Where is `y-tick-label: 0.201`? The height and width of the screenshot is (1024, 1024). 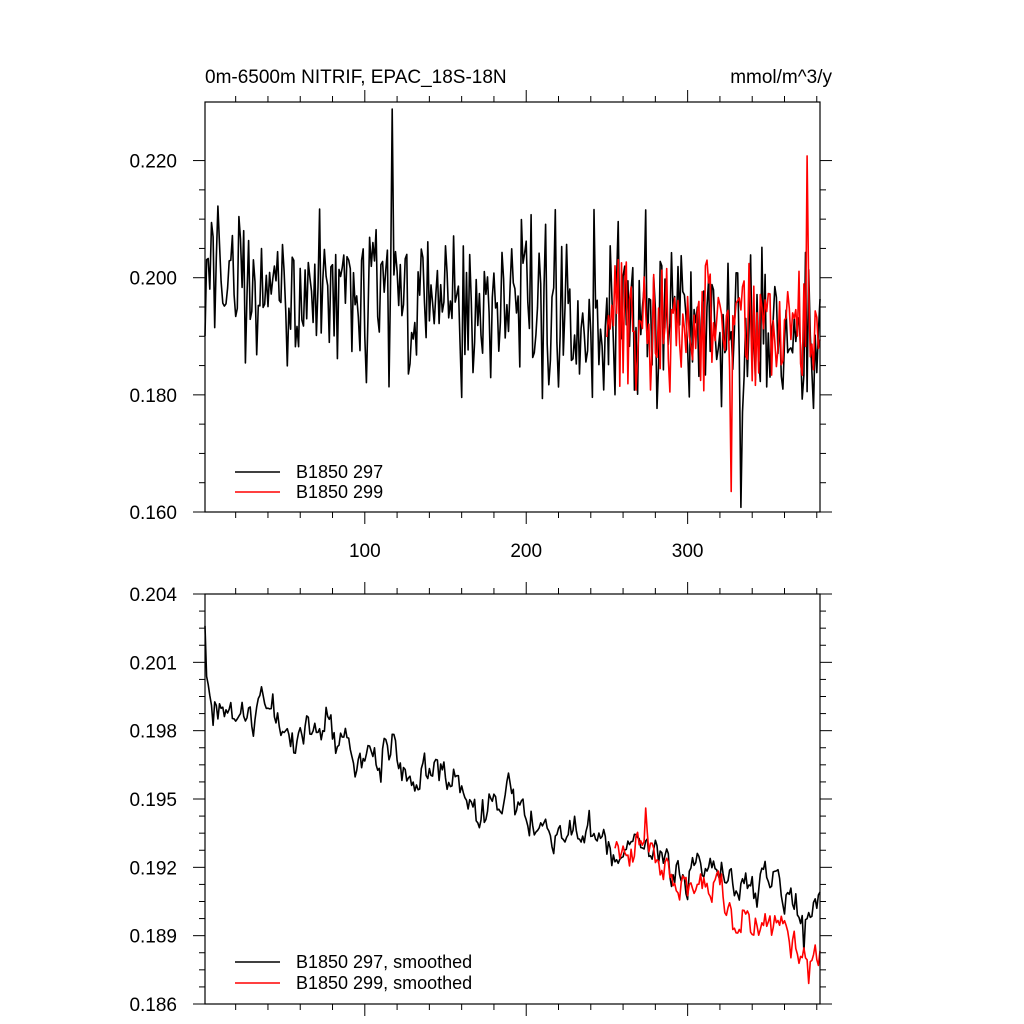 y-tick-label: 0.201 is located at coordinates (153, 663).